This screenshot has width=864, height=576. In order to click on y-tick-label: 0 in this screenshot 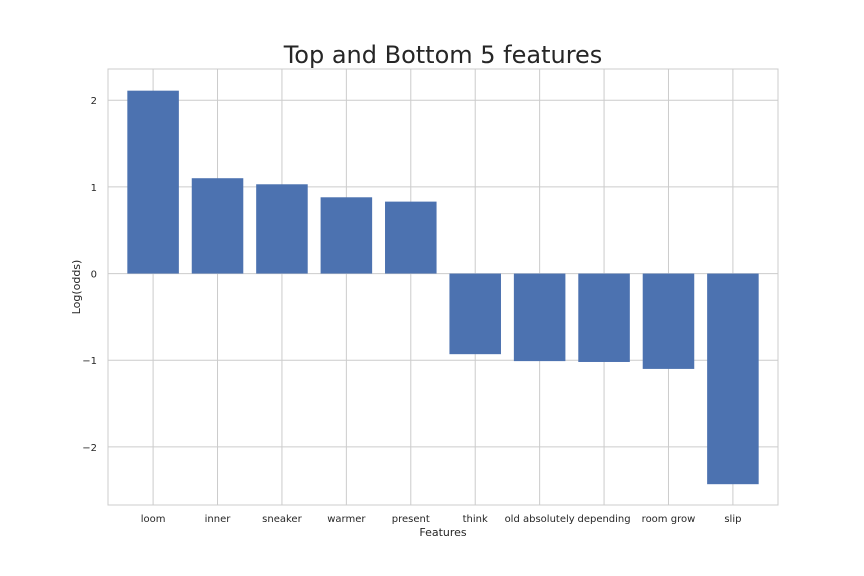, I will do `click(94, 275)`.